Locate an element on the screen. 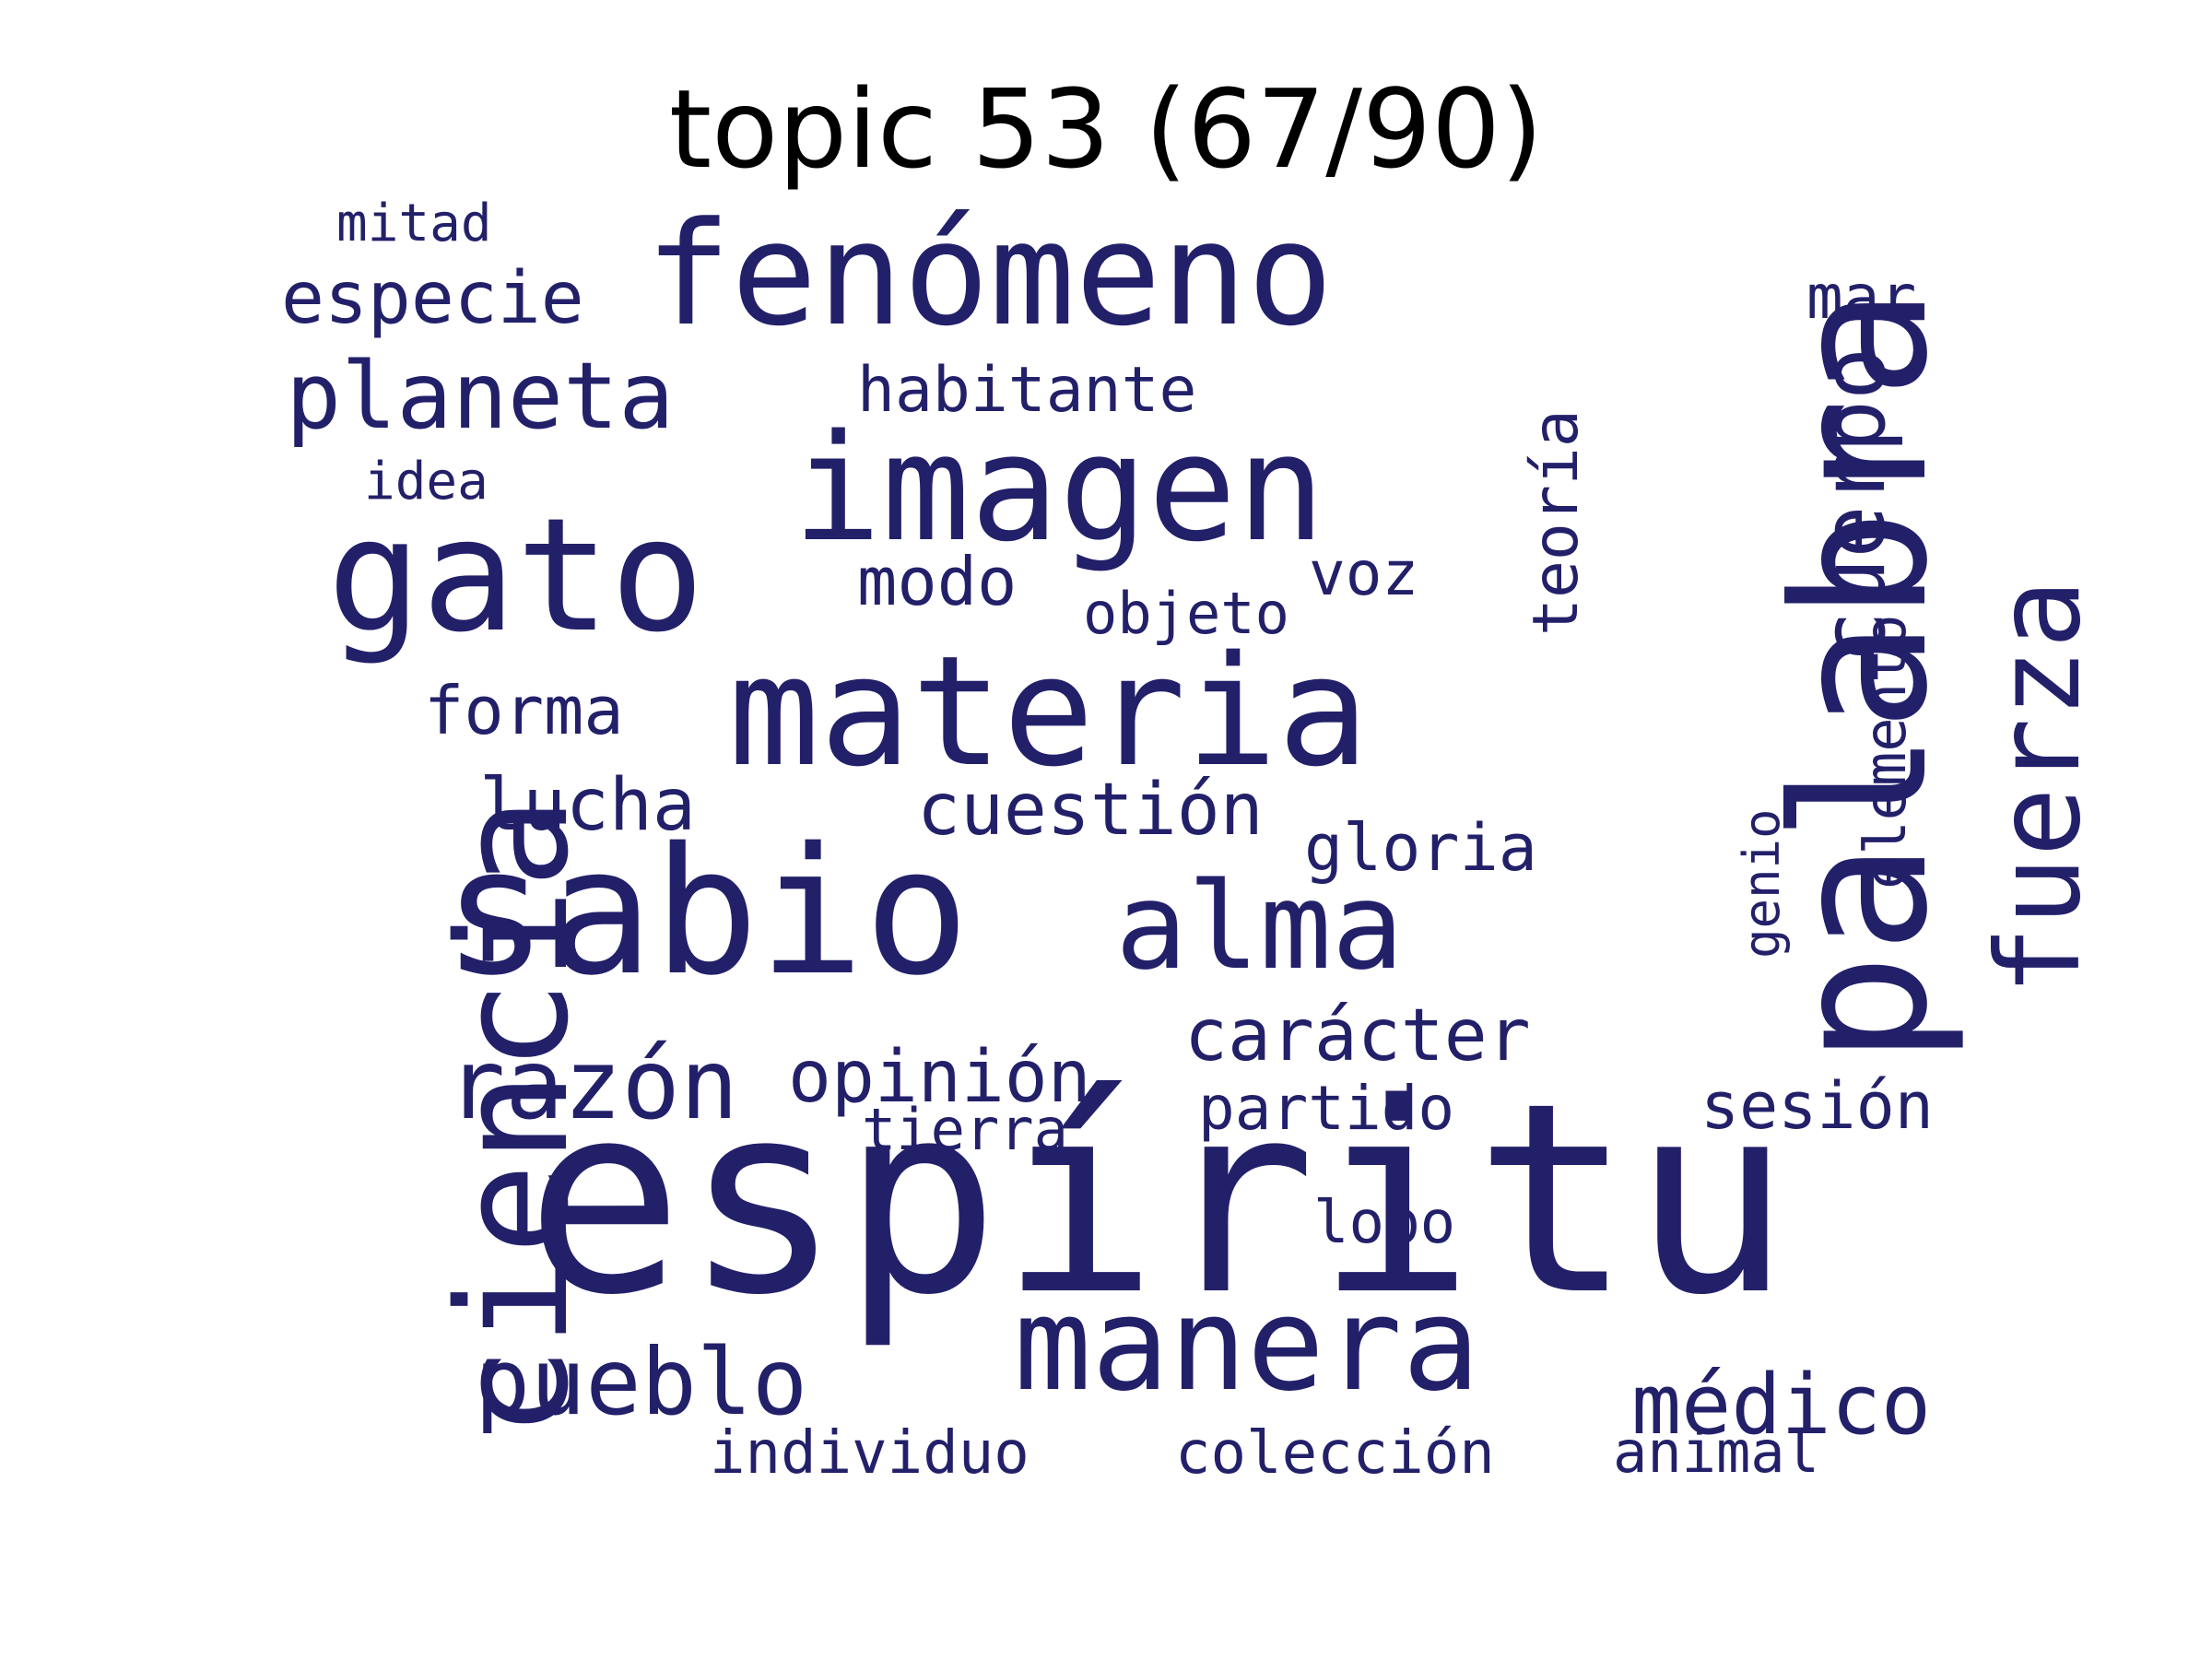  word-coleccion: colección is located at coordinates (1335, 1453).